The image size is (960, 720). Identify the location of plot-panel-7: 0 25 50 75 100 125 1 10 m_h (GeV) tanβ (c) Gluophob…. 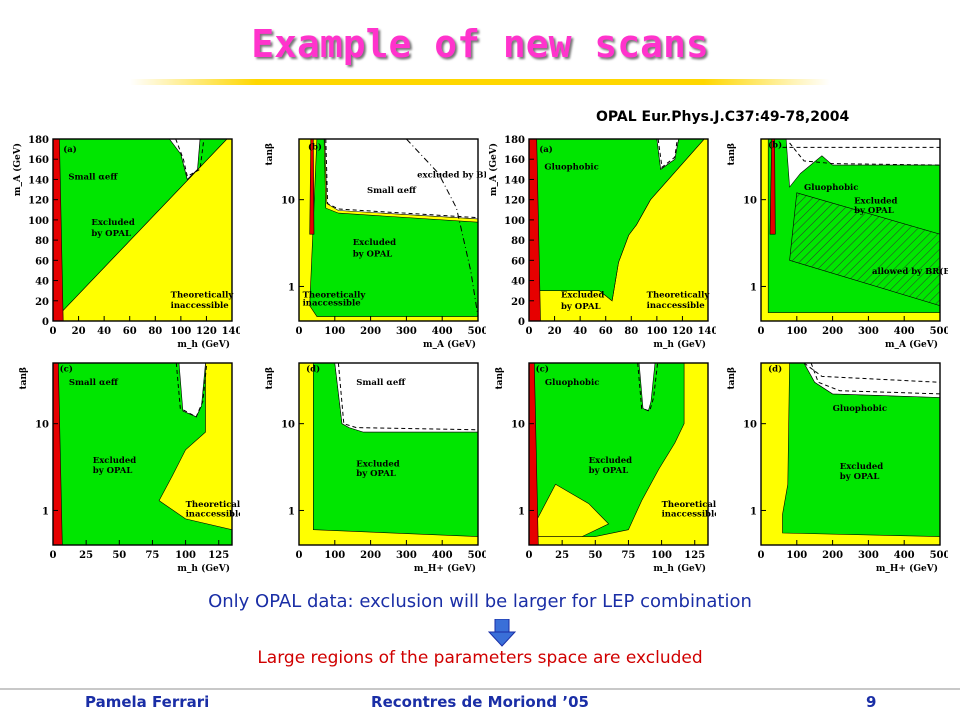
(605, 468).